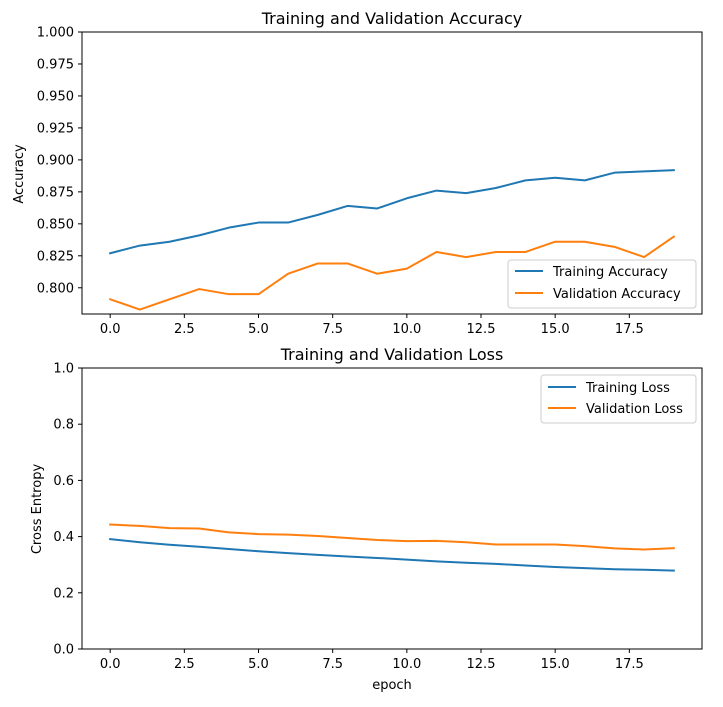 The height and width of the screenshot is (707, 723). What do you see at coordinates (392, 18) in the screenshot?
I see `accuracy-chart-title: Training and Validation Accuracy` at bounding box center [392, 18].